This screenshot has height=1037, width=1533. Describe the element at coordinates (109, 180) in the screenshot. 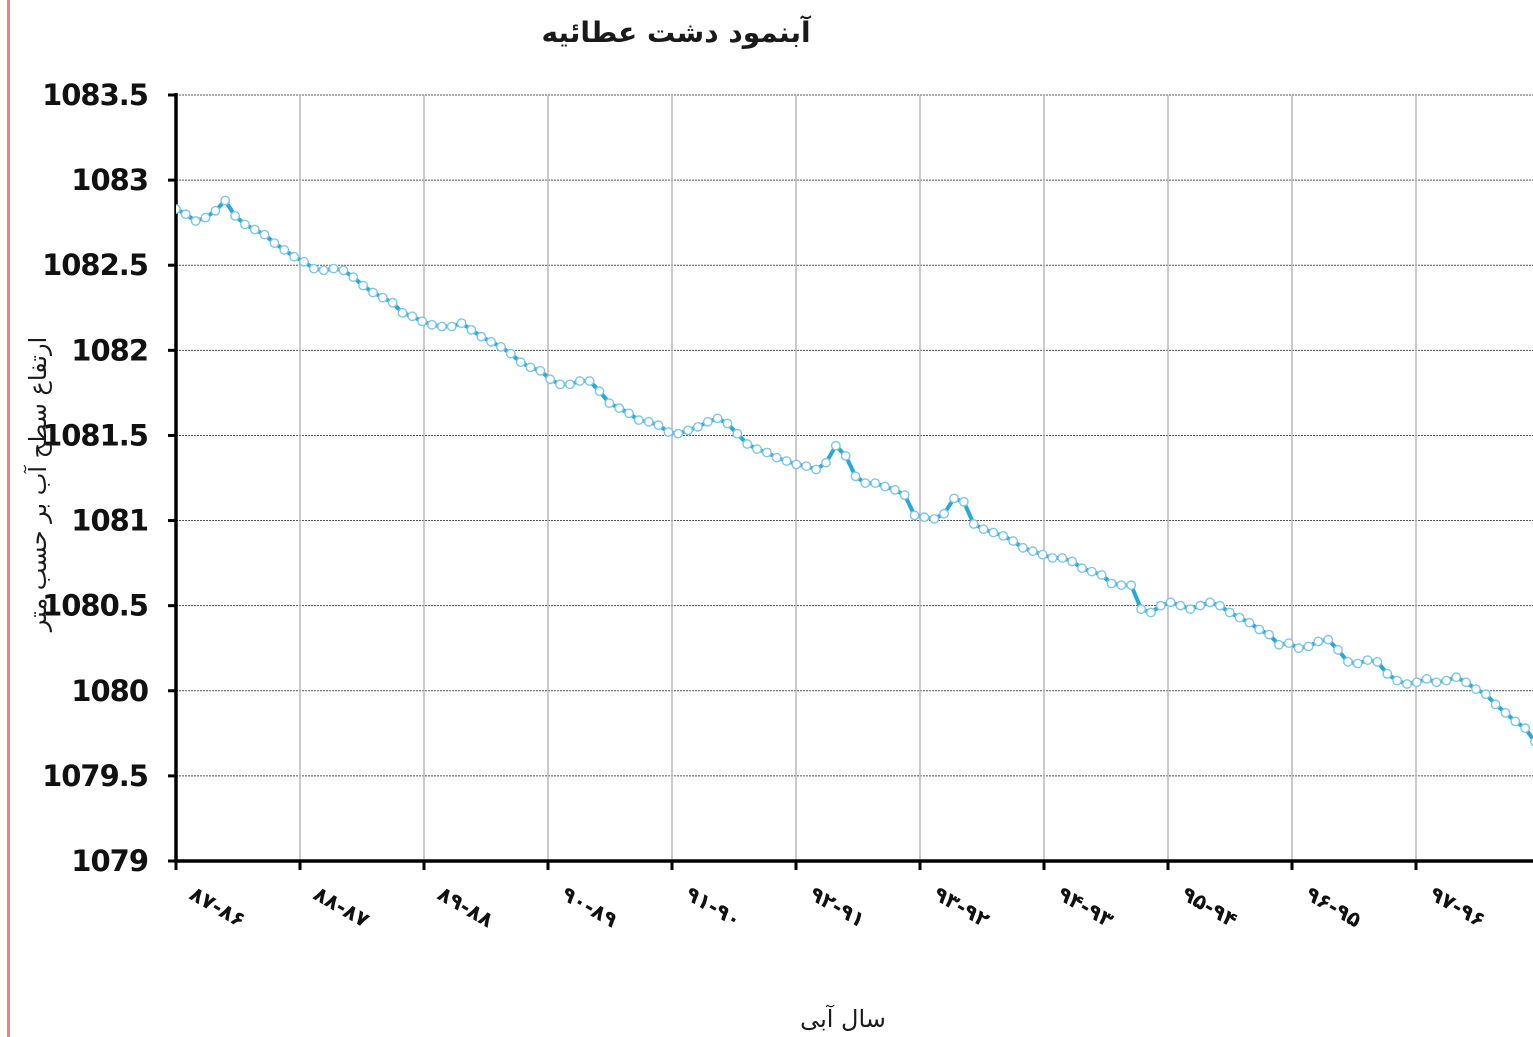

I see `y-tick-label: 1083` at that location.